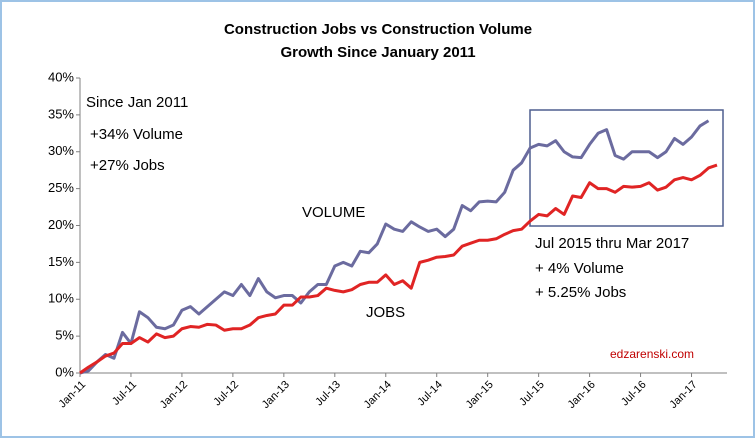 This screenshot has height=438, width=755. What do you see at coordinates (612, 243) in the screenshot?
I see `annotation: Jul 2015 thru Mar 2017` at bounding box center [612, 243].